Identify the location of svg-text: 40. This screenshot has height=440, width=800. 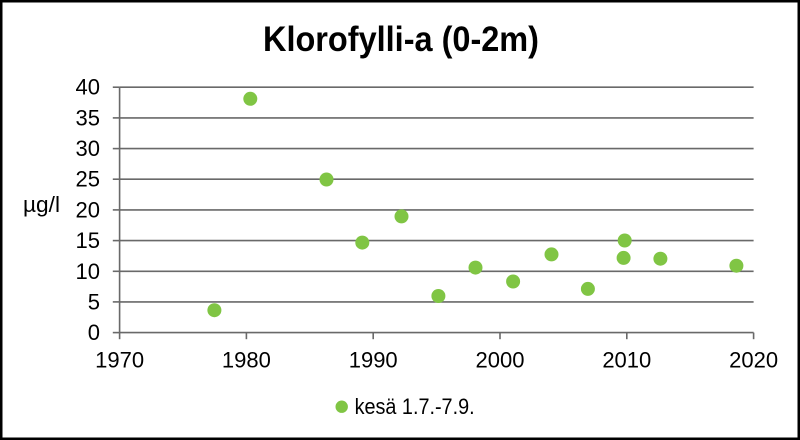
(88, 87).